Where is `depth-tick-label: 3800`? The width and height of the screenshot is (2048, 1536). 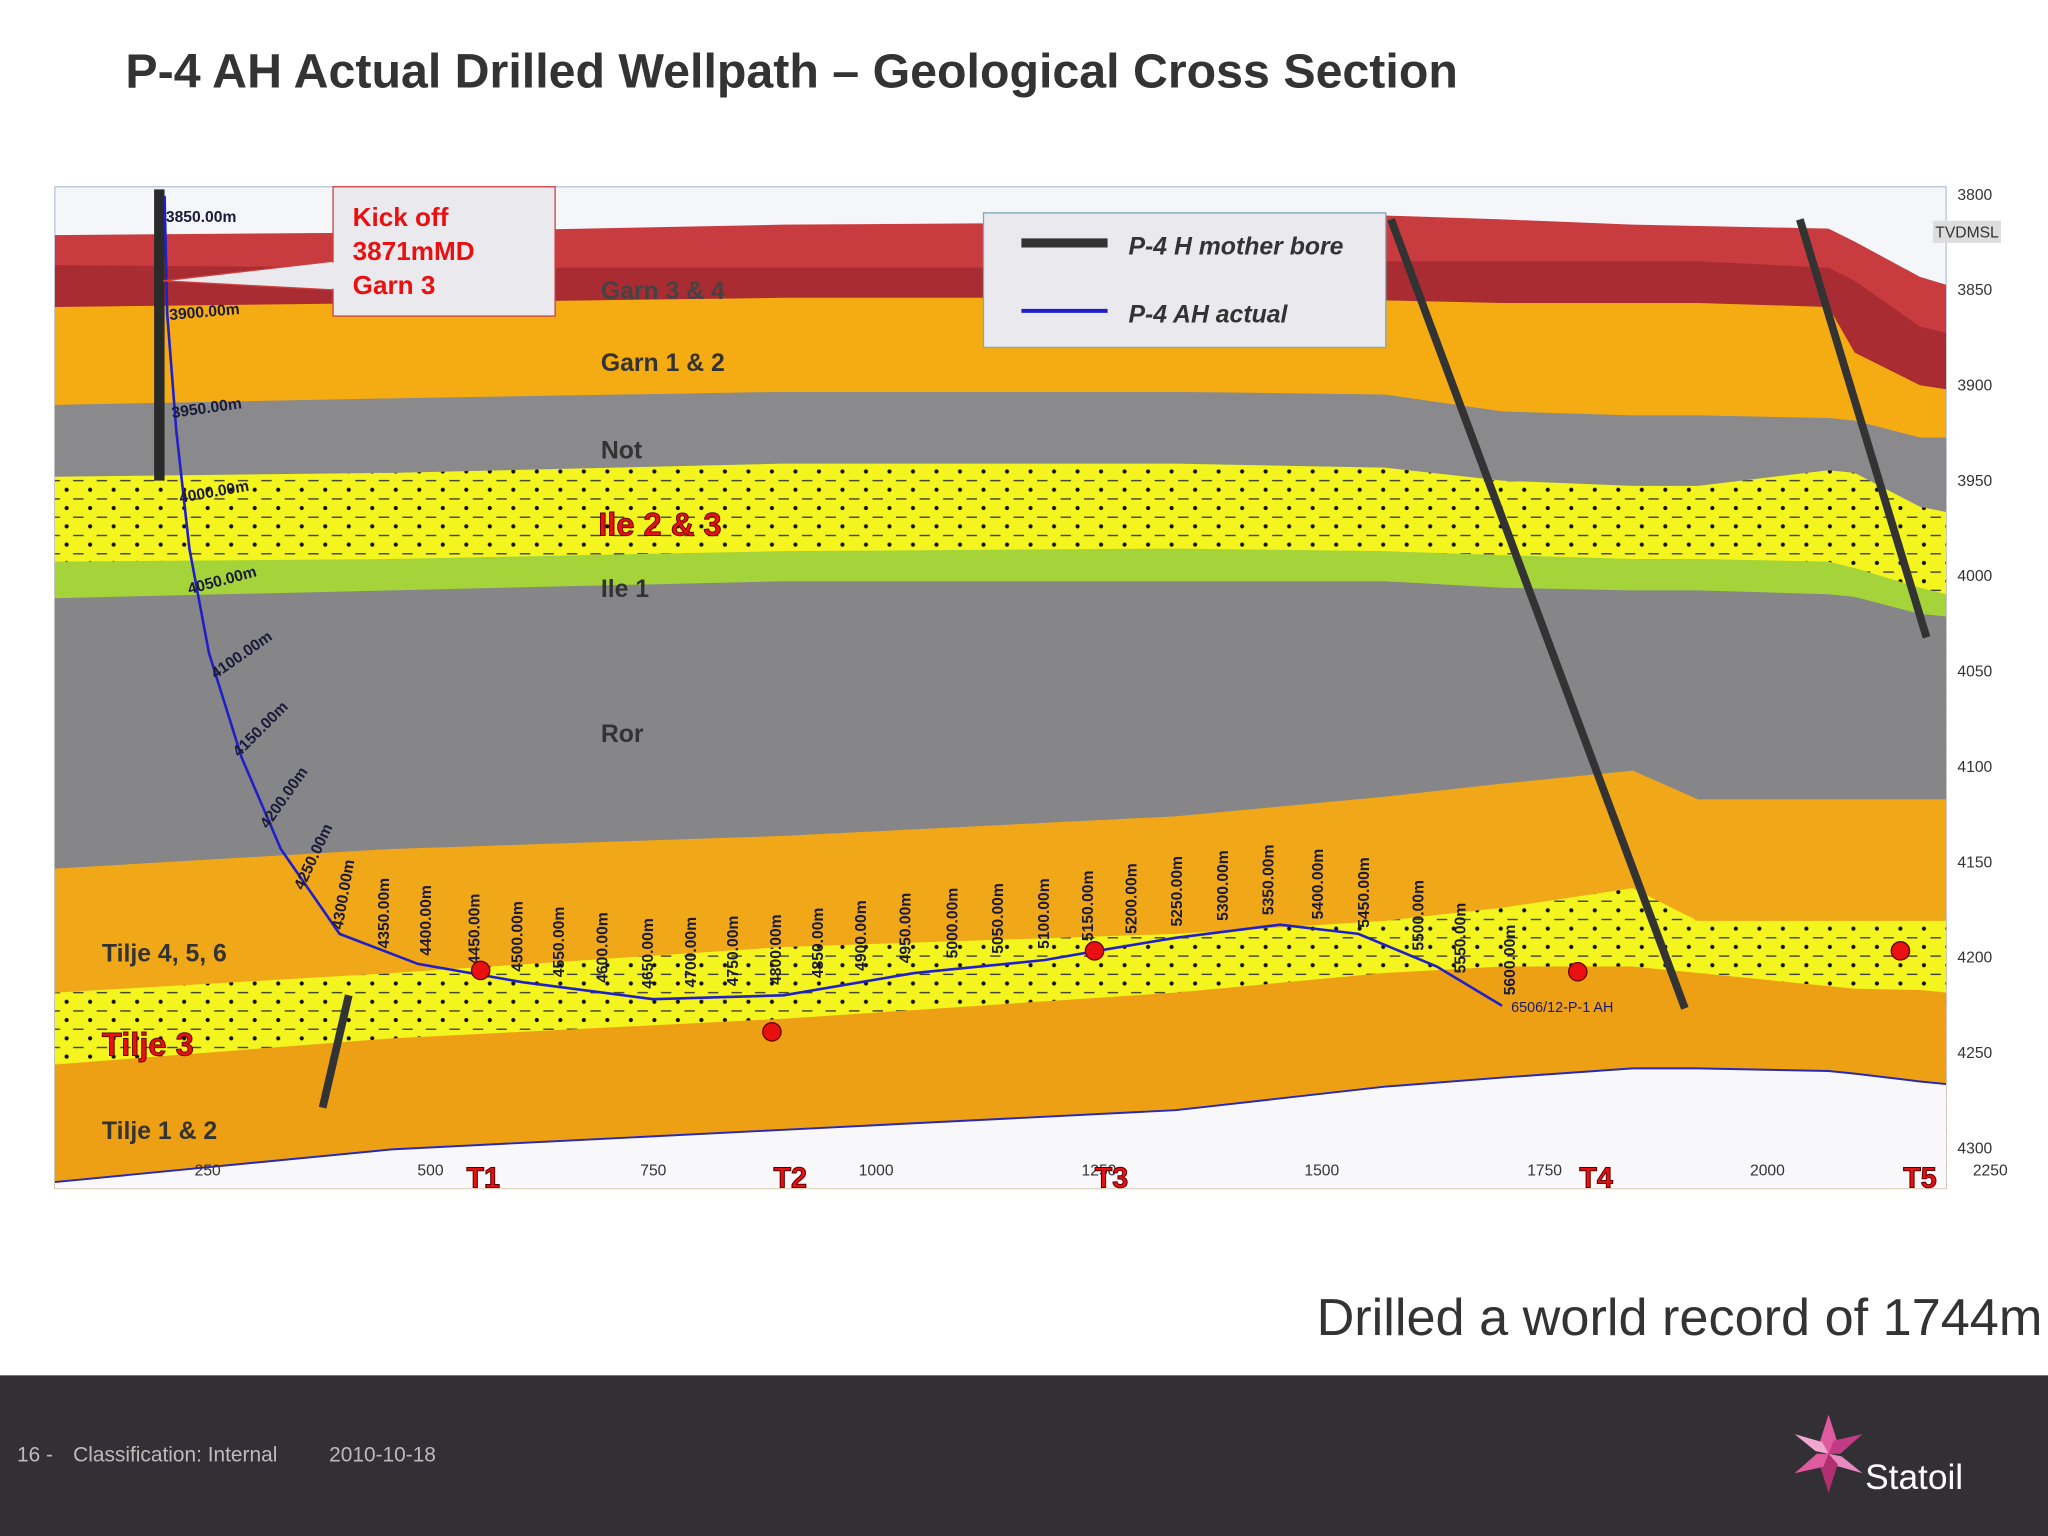 depth-tick-label: 3800 is located at coordinates (1974, 195).